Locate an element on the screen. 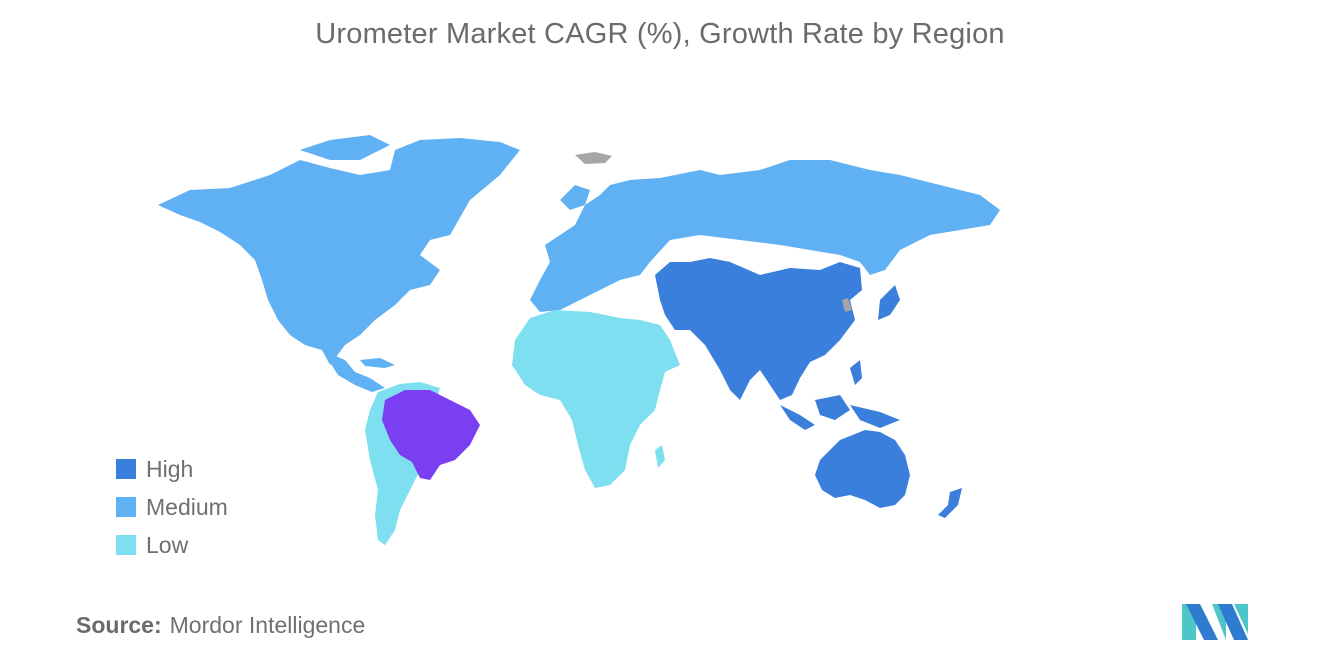  legend-label: High is located at coordinates (170, 468).